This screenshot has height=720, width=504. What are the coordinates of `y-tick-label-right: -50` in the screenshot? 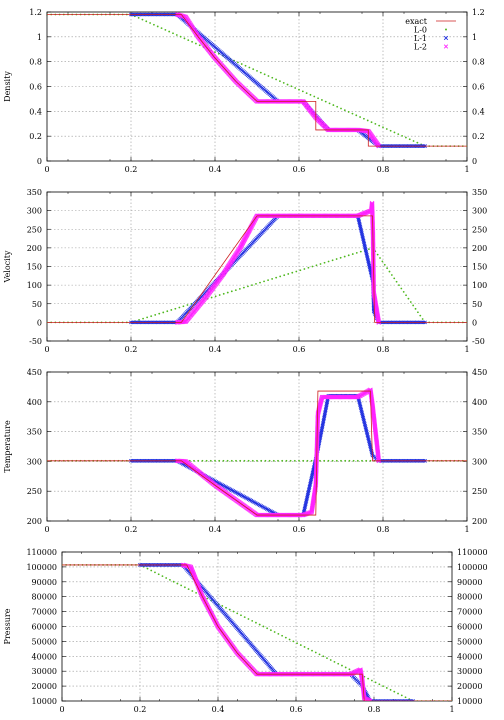 It's located at (478, 341).